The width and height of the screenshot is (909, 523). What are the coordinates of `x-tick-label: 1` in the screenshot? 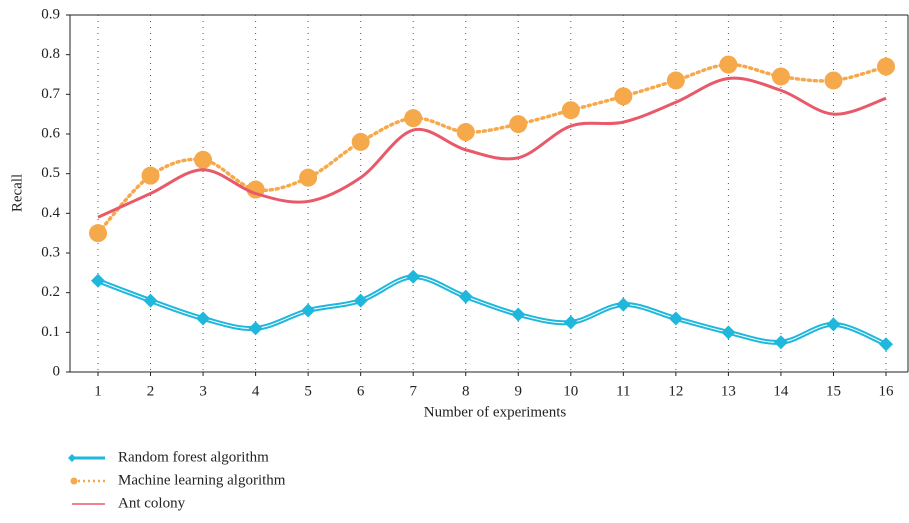 It's located at (98, 391).